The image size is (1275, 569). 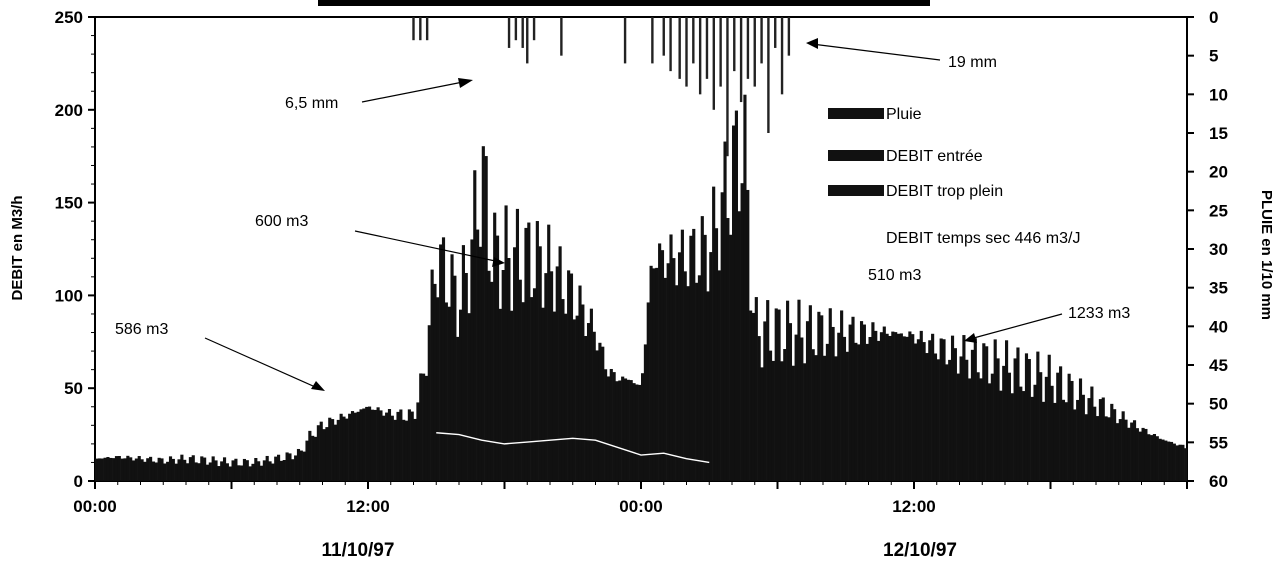 What do you see at coordinates (1218, 288) in the screenshot?
I see `right-tick-label: 35` at bounding box center [1218, 288].